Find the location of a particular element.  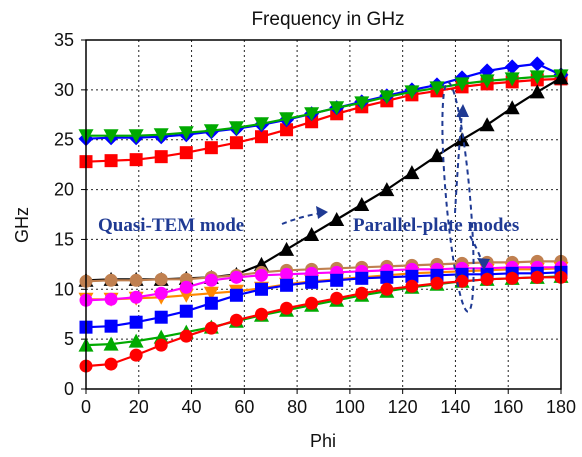

x-tick-label: 0 is located at coordinates (86, 407).